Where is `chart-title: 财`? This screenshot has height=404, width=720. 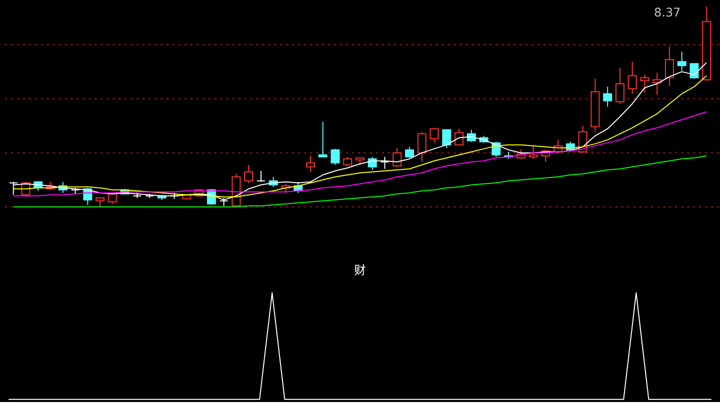 chart-title: 财 is located at coordinates (360, 269).